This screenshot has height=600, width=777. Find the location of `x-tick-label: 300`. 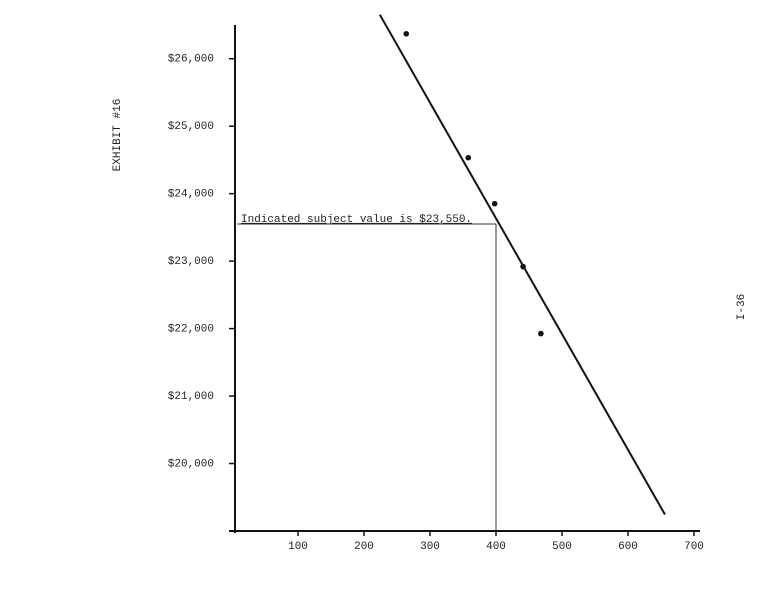

x-tick-label: 300 is located at coordinates (430, 547).